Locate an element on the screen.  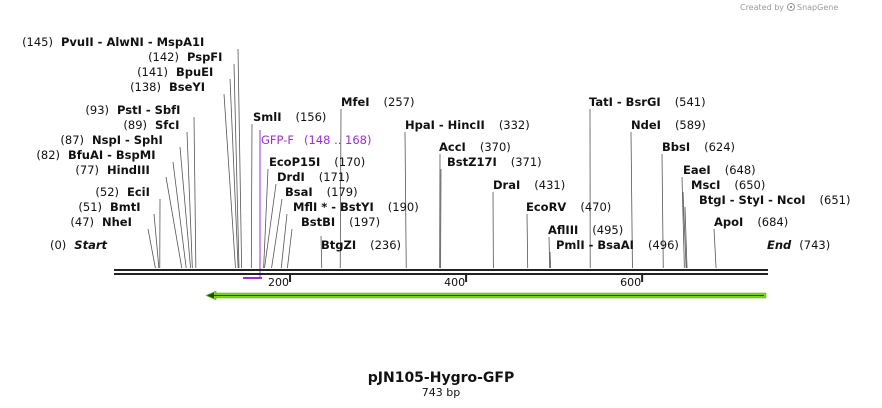
restriction-site-label: (47) NheI is located at coordinates (101, 222).